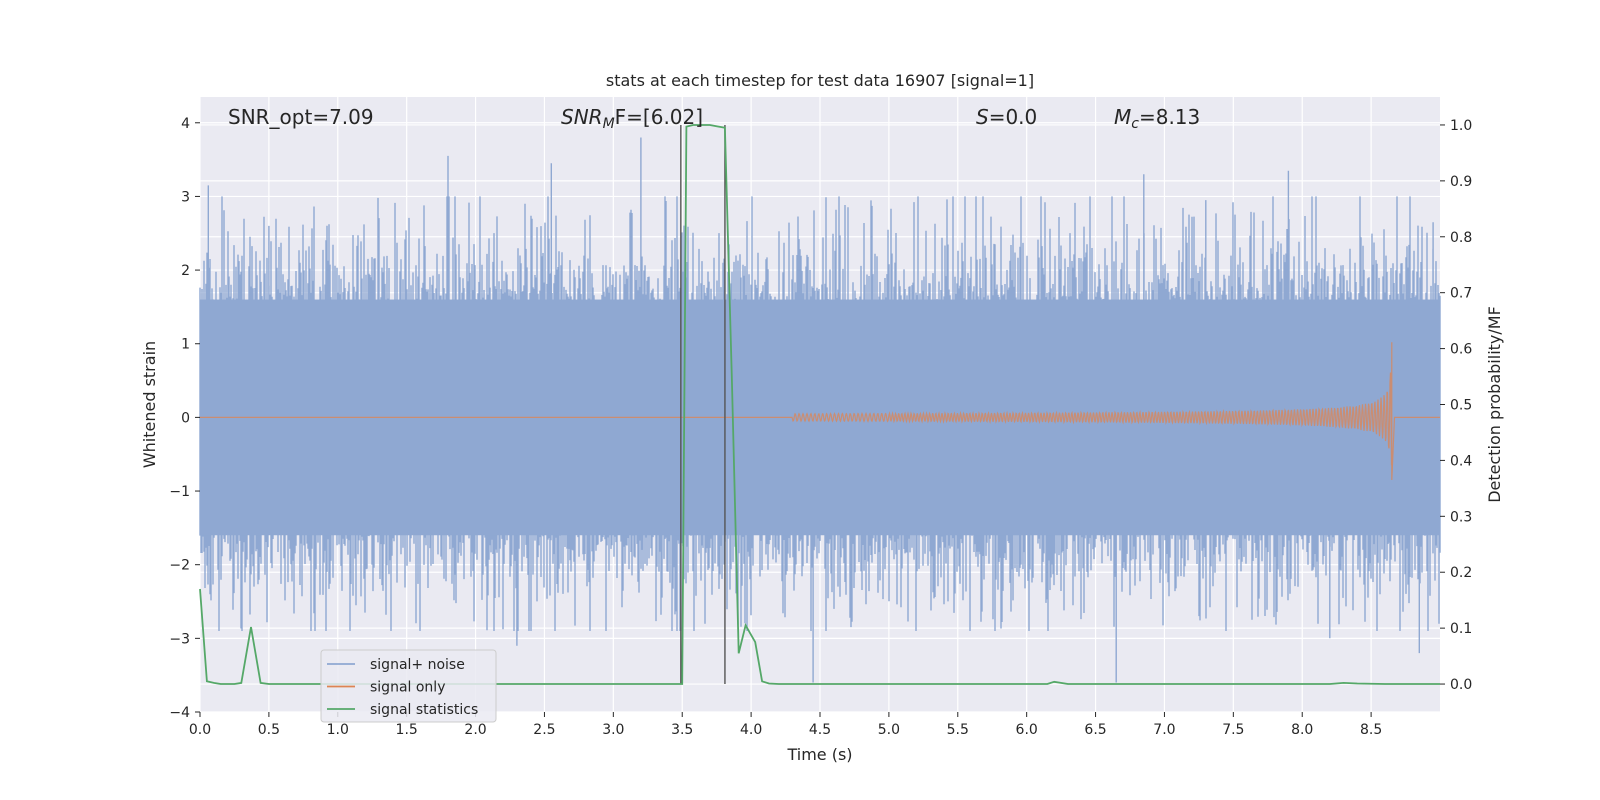  What do you see at coordinates (1461, 294) in the screenshot?
I see `y-right-tick-label: 0.7` at bounding box center [1461, 294].